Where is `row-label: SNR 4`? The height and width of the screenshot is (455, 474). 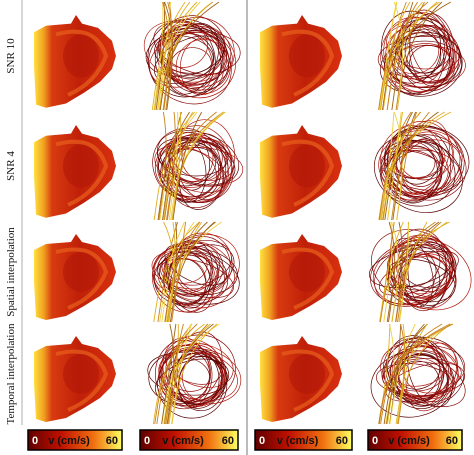 row-label: SNR 4 is located at coordinates (11, 166).